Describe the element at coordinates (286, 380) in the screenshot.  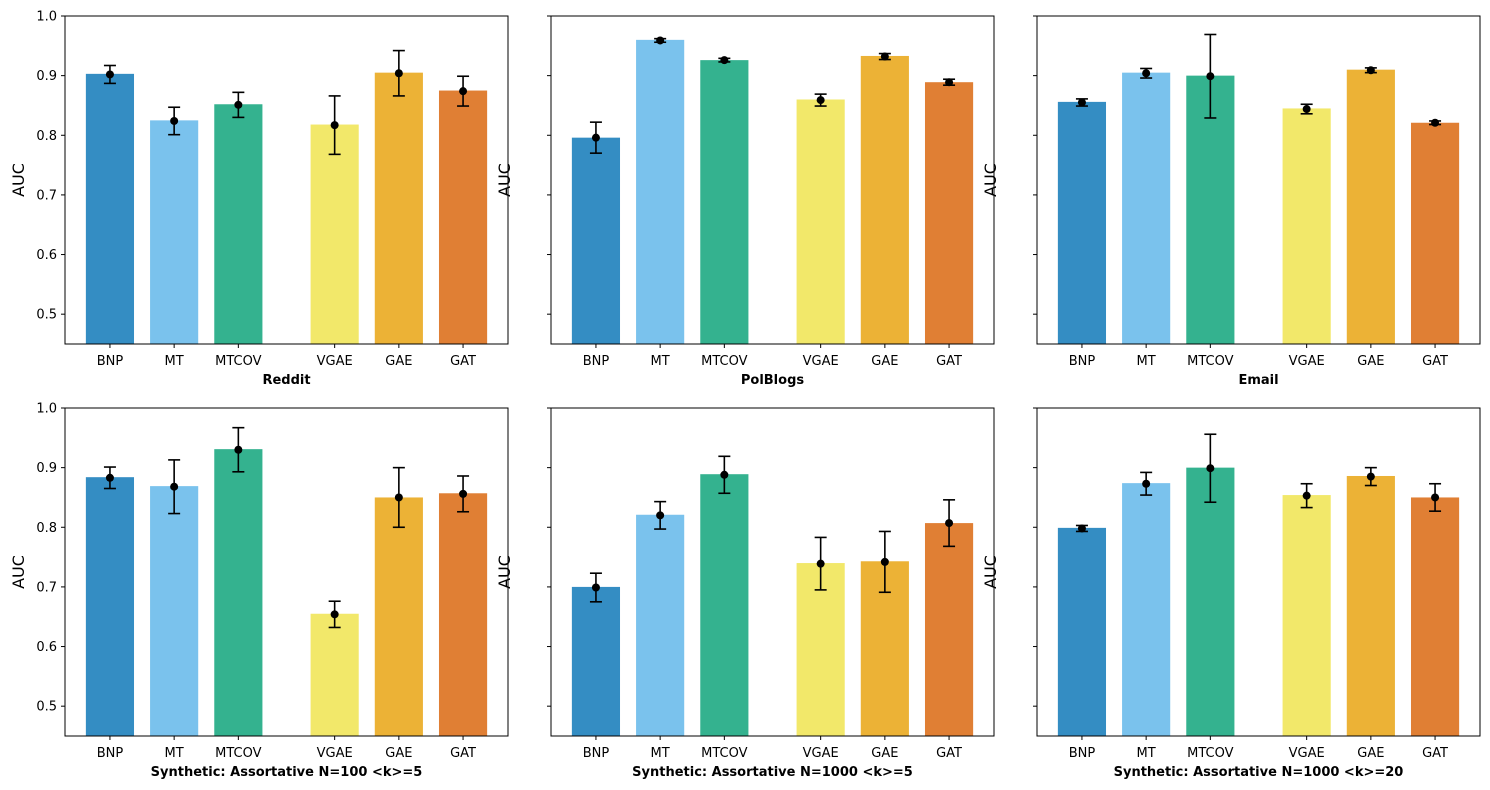
I see `x-axis-label: Reddit` at that location.